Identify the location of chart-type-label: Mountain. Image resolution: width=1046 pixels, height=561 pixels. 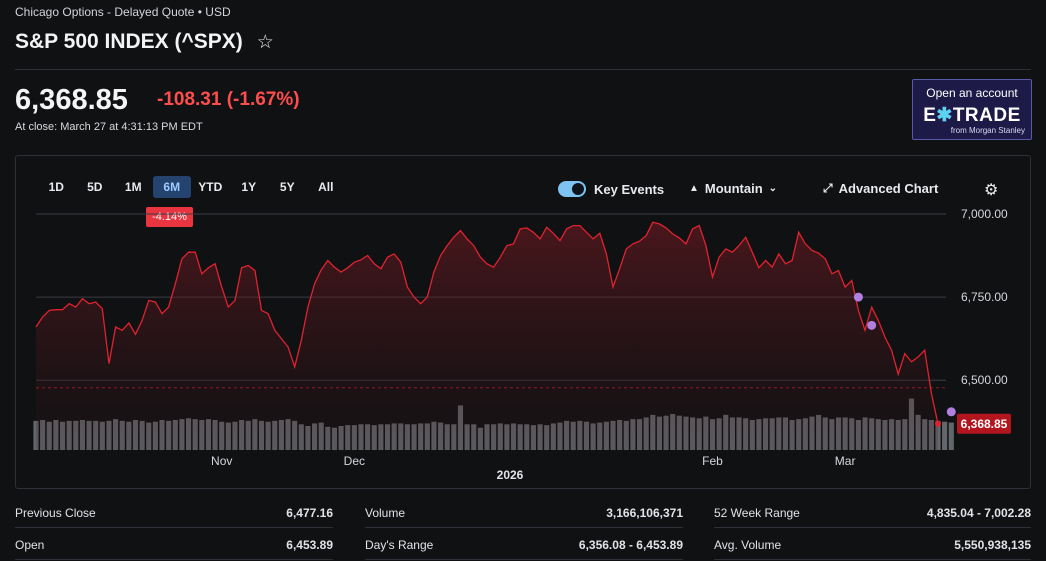
(733, 188).